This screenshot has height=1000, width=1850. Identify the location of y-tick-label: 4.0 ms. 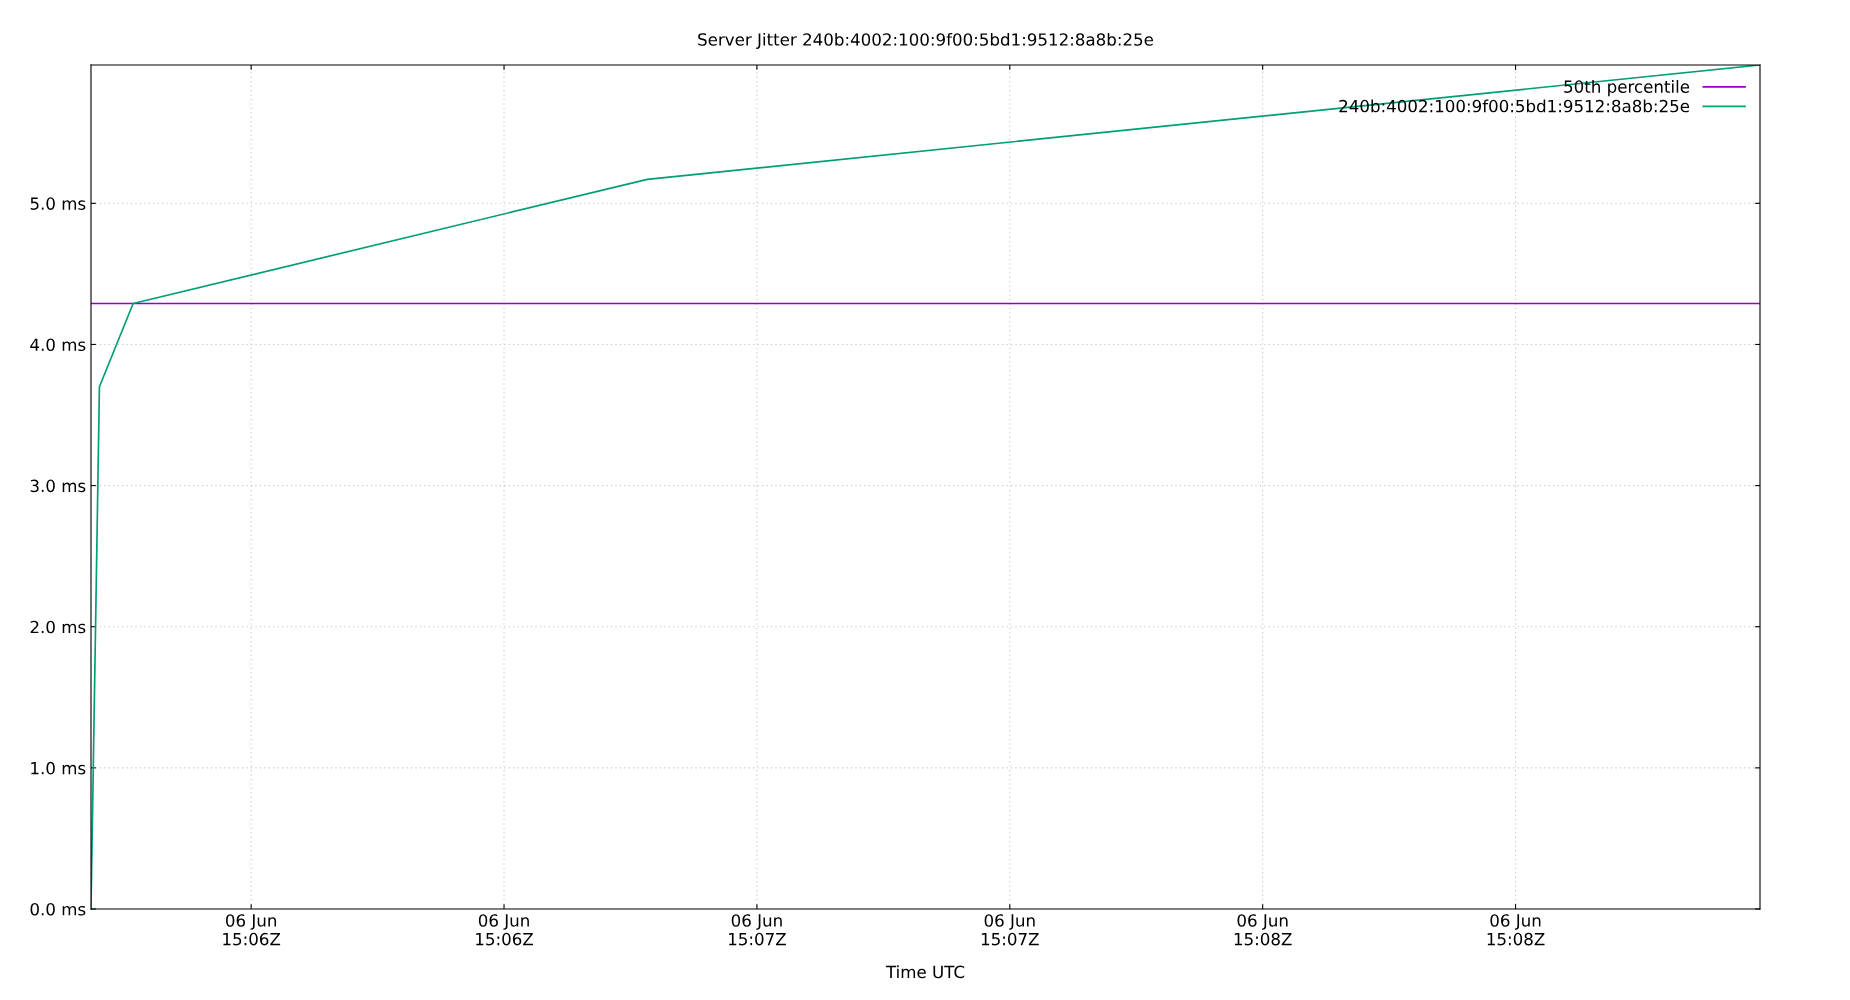
(58, 345).